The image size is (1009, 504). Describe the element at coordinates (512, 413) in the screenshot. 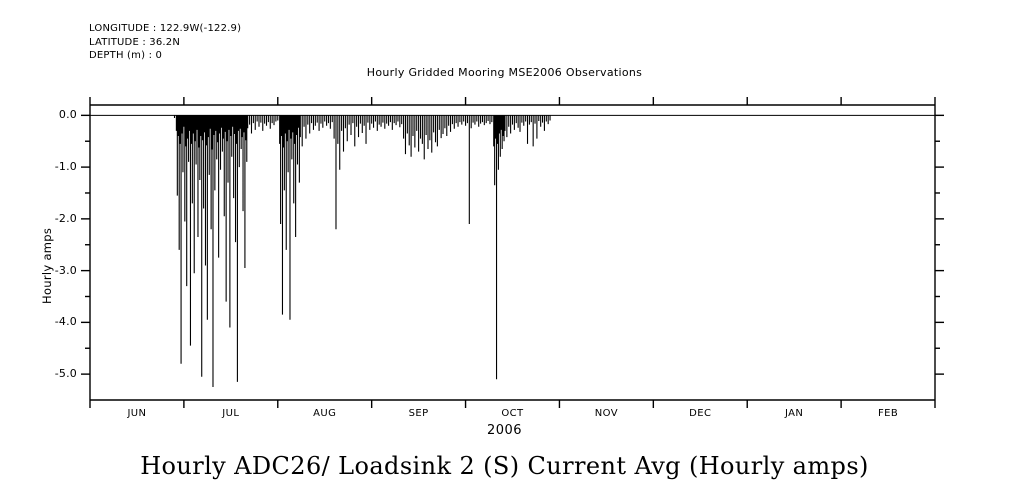

I see `x-tick-label: OCT` at that location.